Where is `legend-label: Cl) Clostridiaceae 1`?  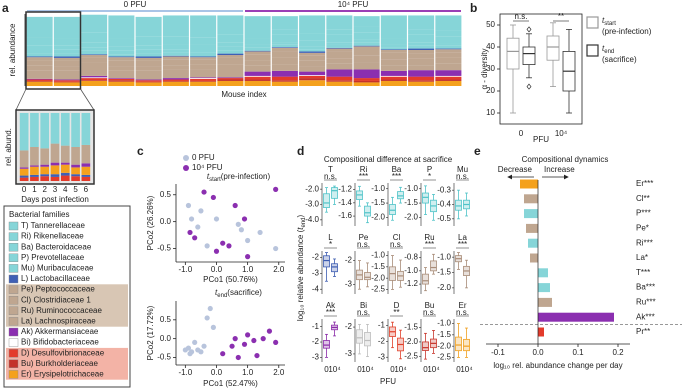
legend-label: Cl) Clostridiaceae 1 is located at coordinates (56, 299).